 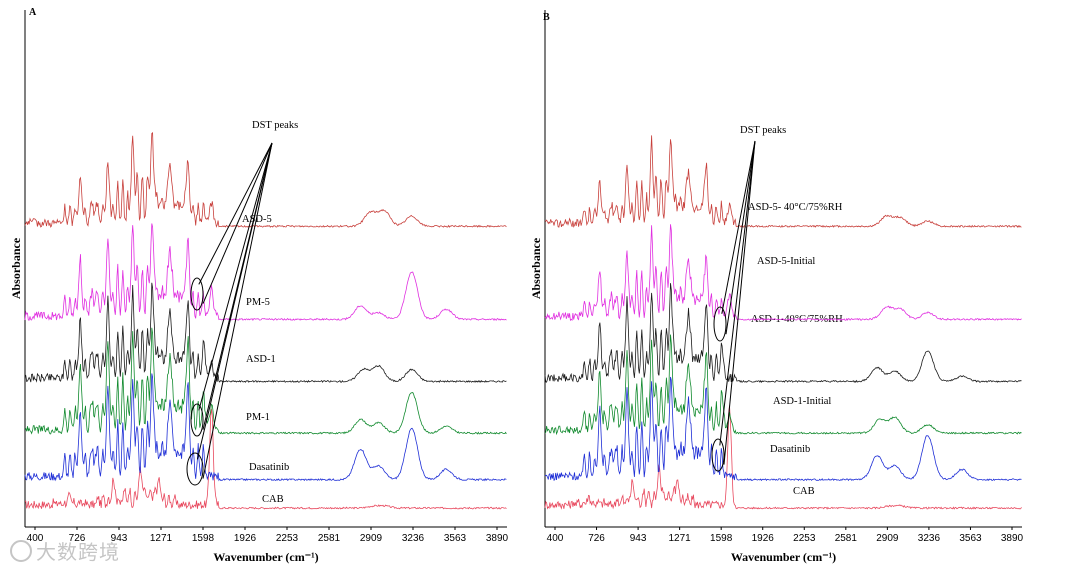 What do you see at coordinates (21, 551) in the screenshot?
I see `watermark-logo-icon` at bounding box center [21, 551].